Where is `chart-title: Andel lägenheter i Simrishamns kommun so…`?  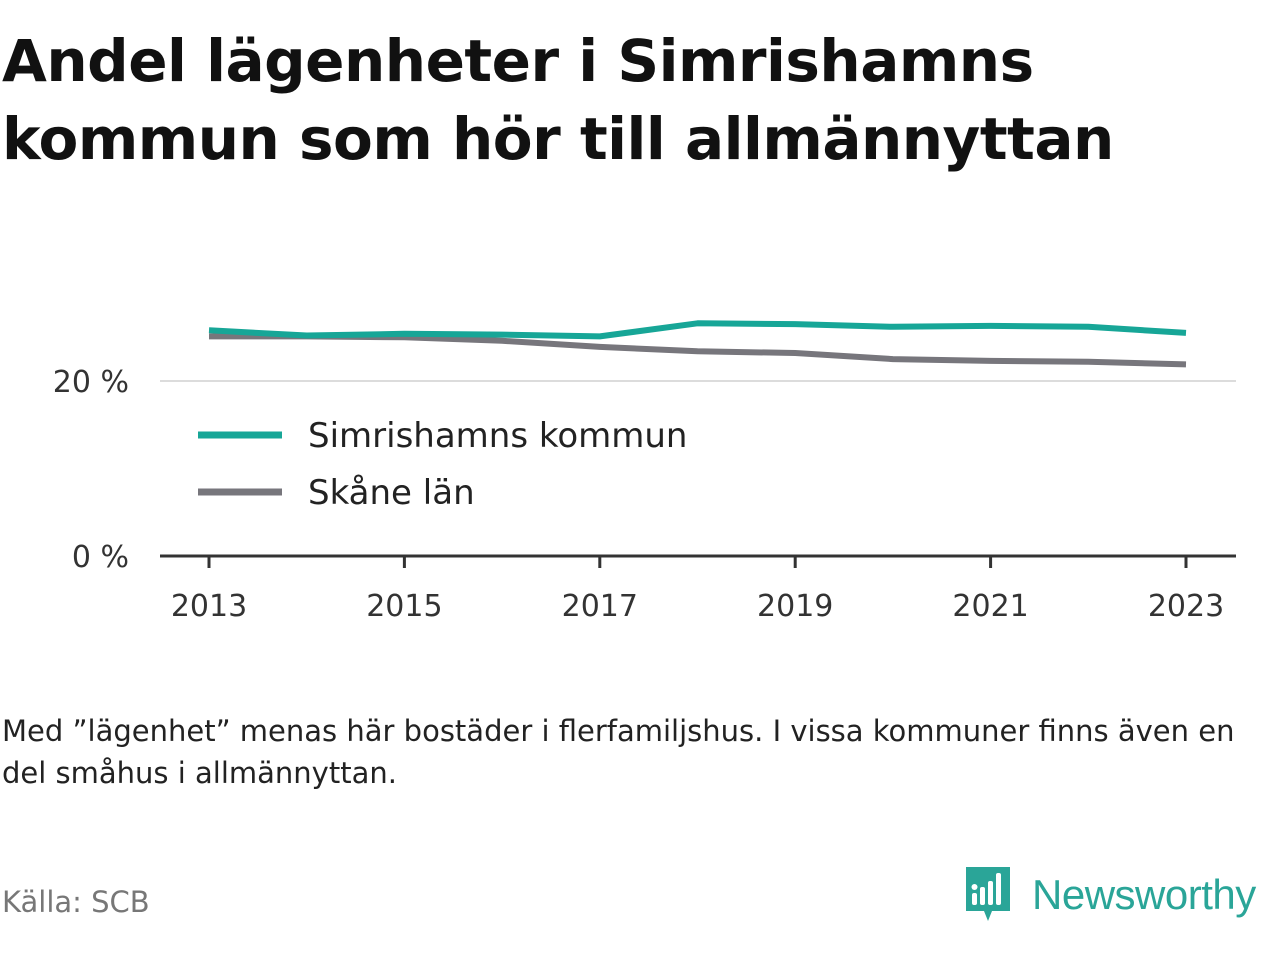
chart-title: Andel lägenheter i Simrishamns kommun so… is located at coordinates (558, 100).